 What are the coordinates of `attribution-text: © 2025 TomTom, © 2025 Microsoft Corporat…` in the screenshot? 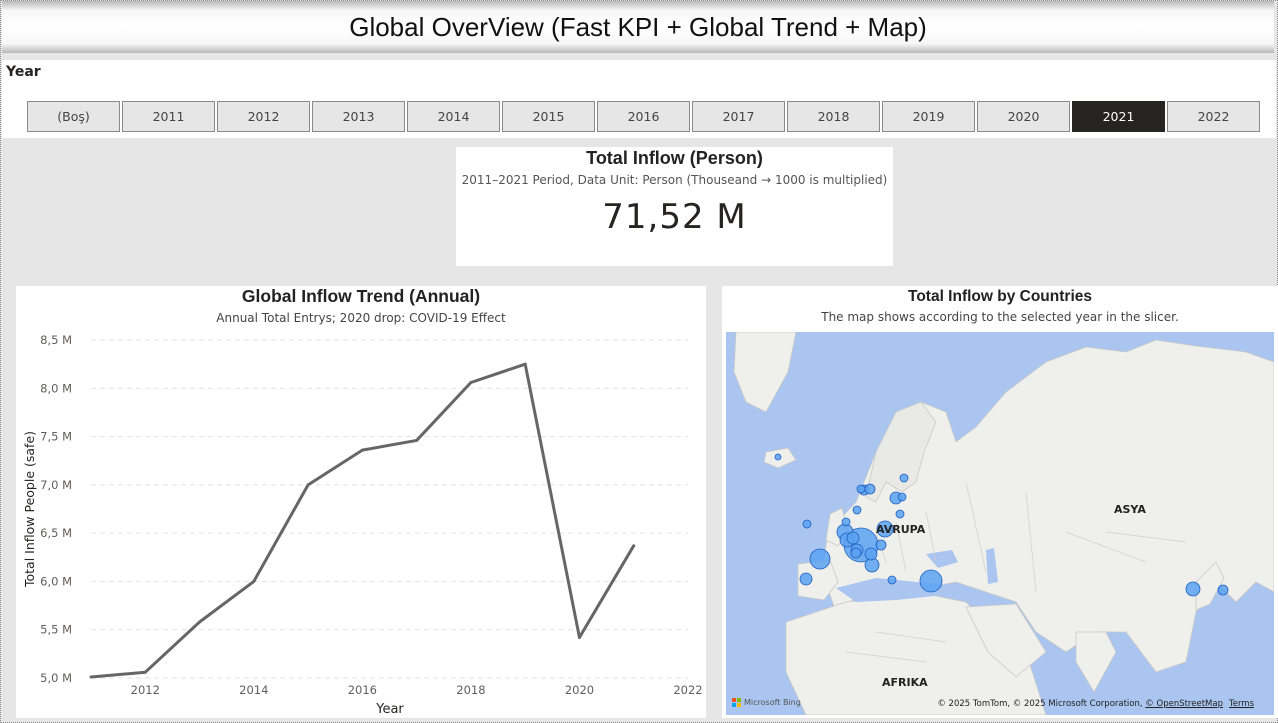 It's located at (1041, 704).